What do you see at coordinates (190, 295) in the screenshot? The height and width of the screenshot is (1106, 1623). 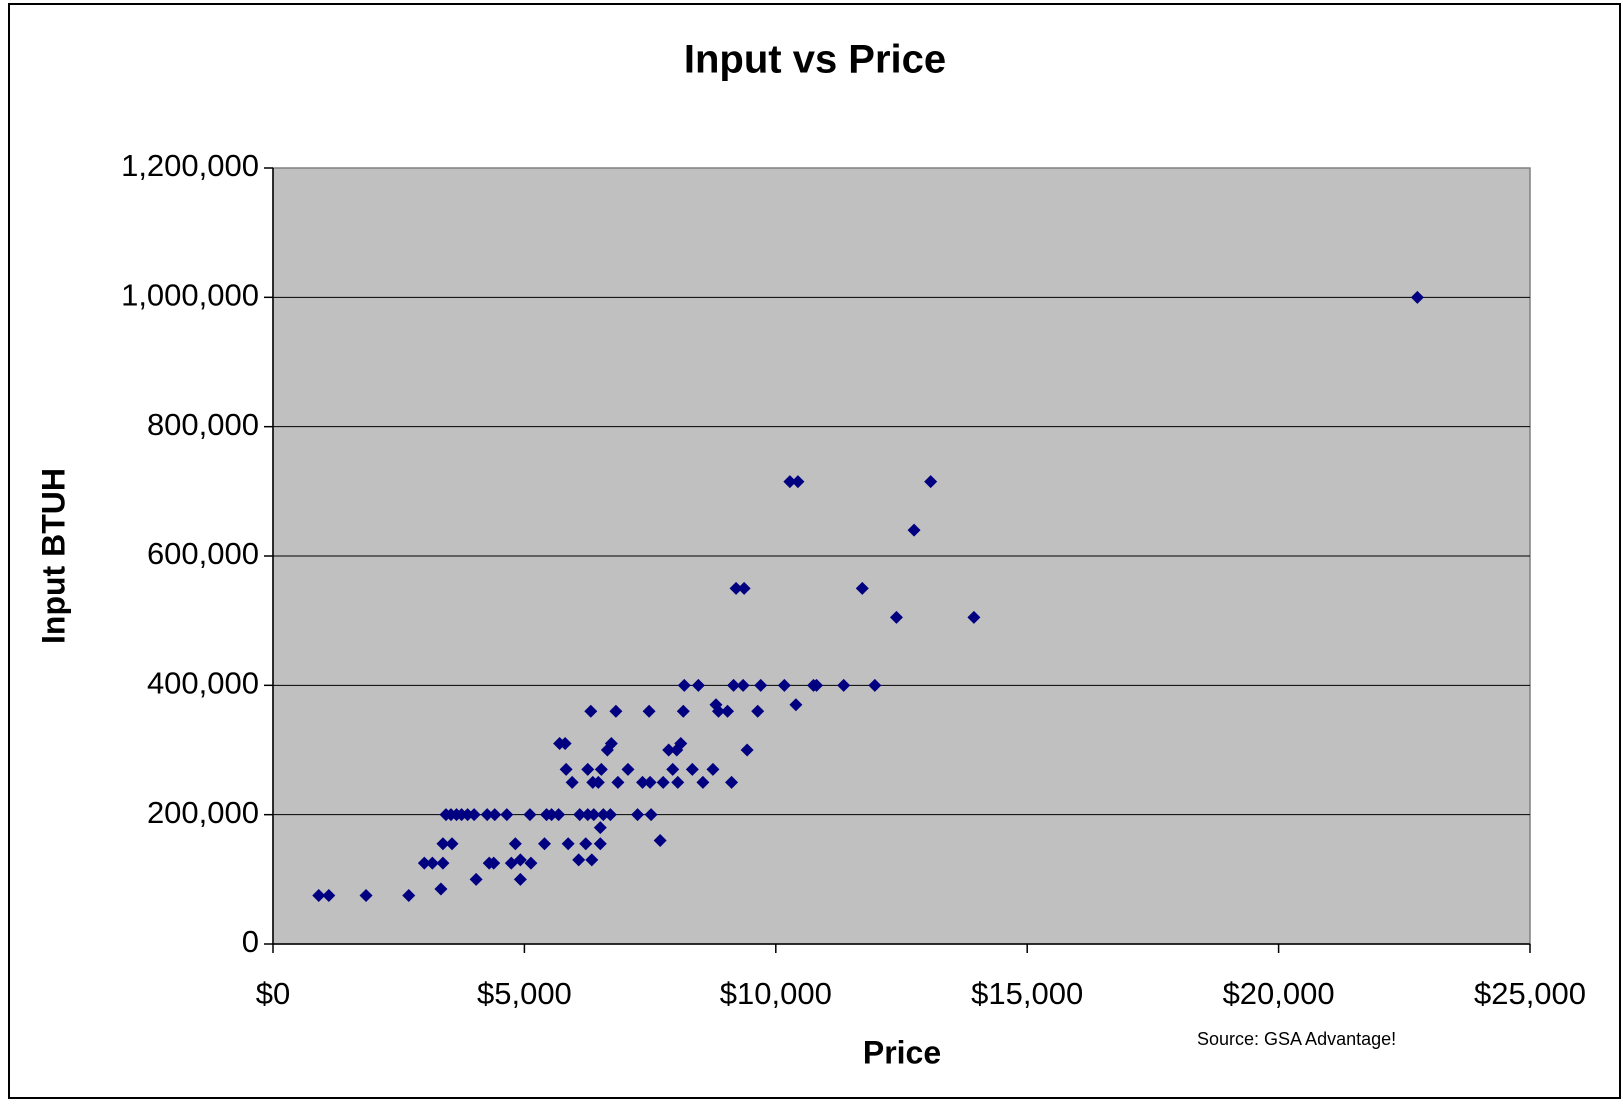 I see `y-tick-label: 1,000,000` at bounding box center [190, 295].